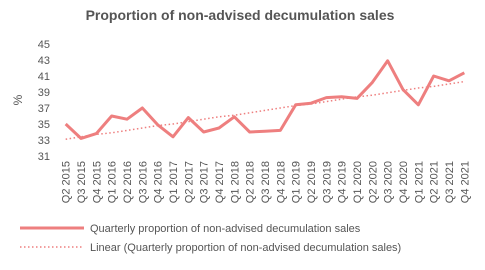 This screenshot has height=270, width=485. I want to click on y-tick-label: 33, so click(44, 141).